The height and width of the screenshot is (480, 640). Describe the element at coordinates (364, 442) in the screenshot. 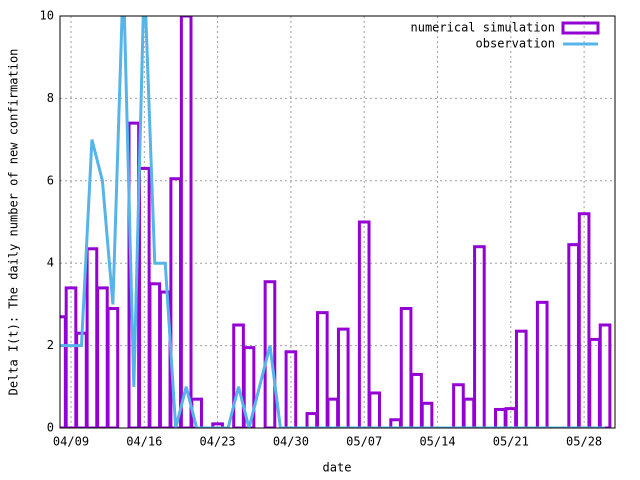

I see `x-tick-label: 05/07` at that location.